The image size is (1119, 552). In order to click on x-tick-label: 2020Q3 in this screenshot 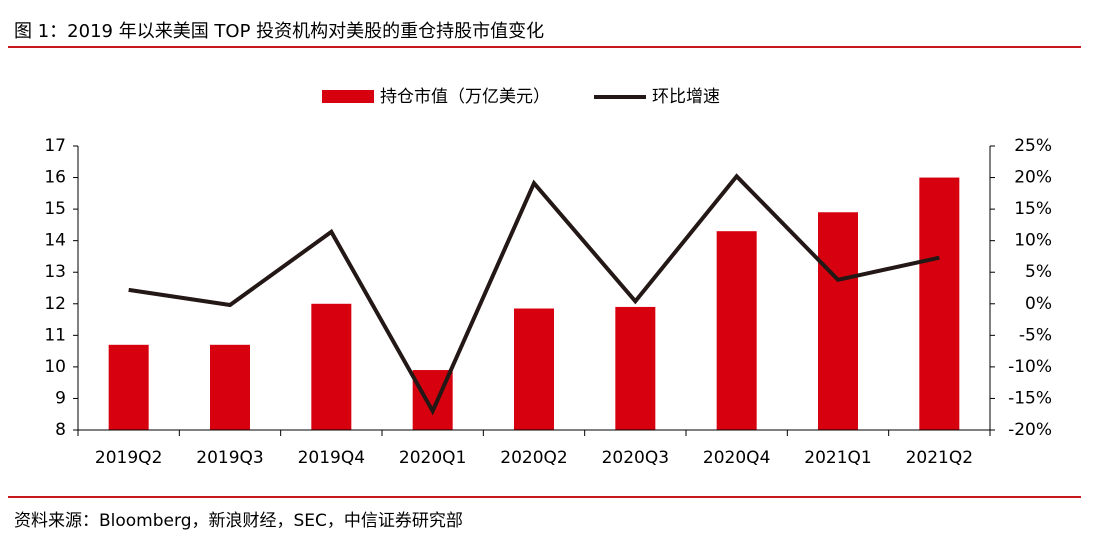, I will do `click(635, 458)`.